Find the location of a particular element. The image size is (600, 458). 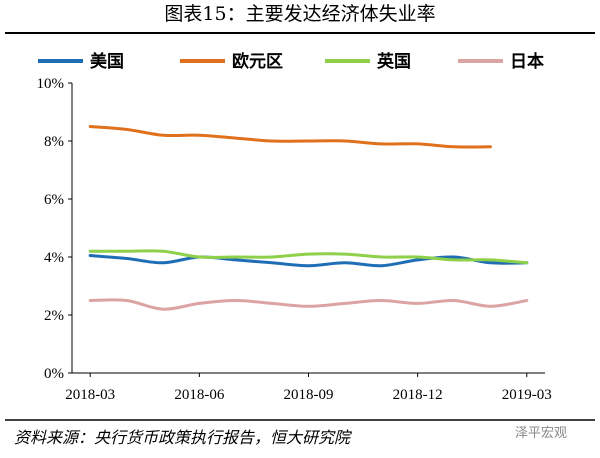

x-tick-label: 2018-03 is located at coordinates (90, 395).